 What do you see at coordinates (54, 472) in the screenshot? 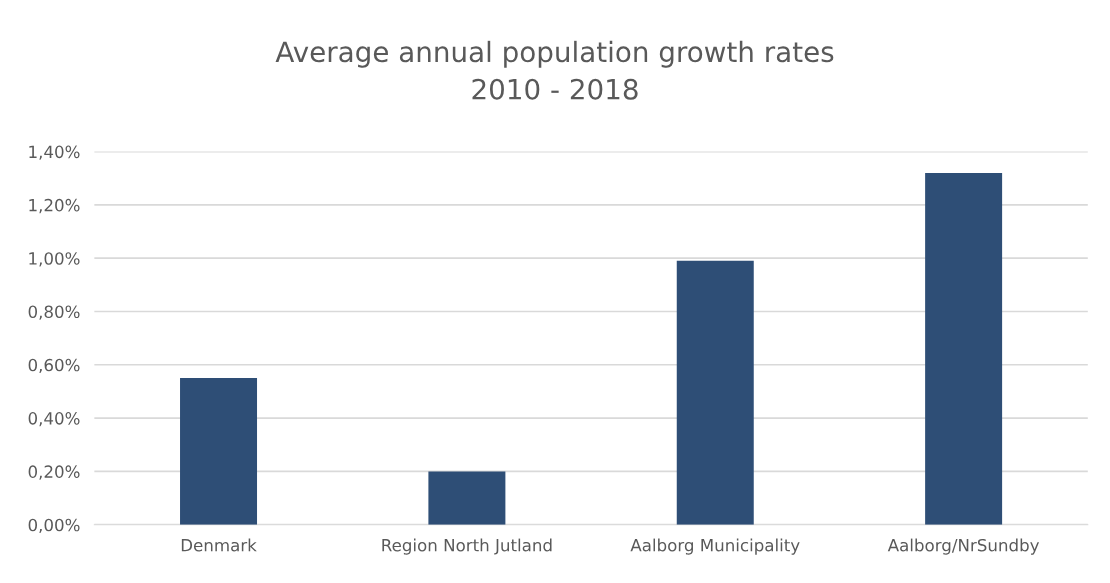
I see `y-tick-label: 0,20%` at bounding box center [54, 472].